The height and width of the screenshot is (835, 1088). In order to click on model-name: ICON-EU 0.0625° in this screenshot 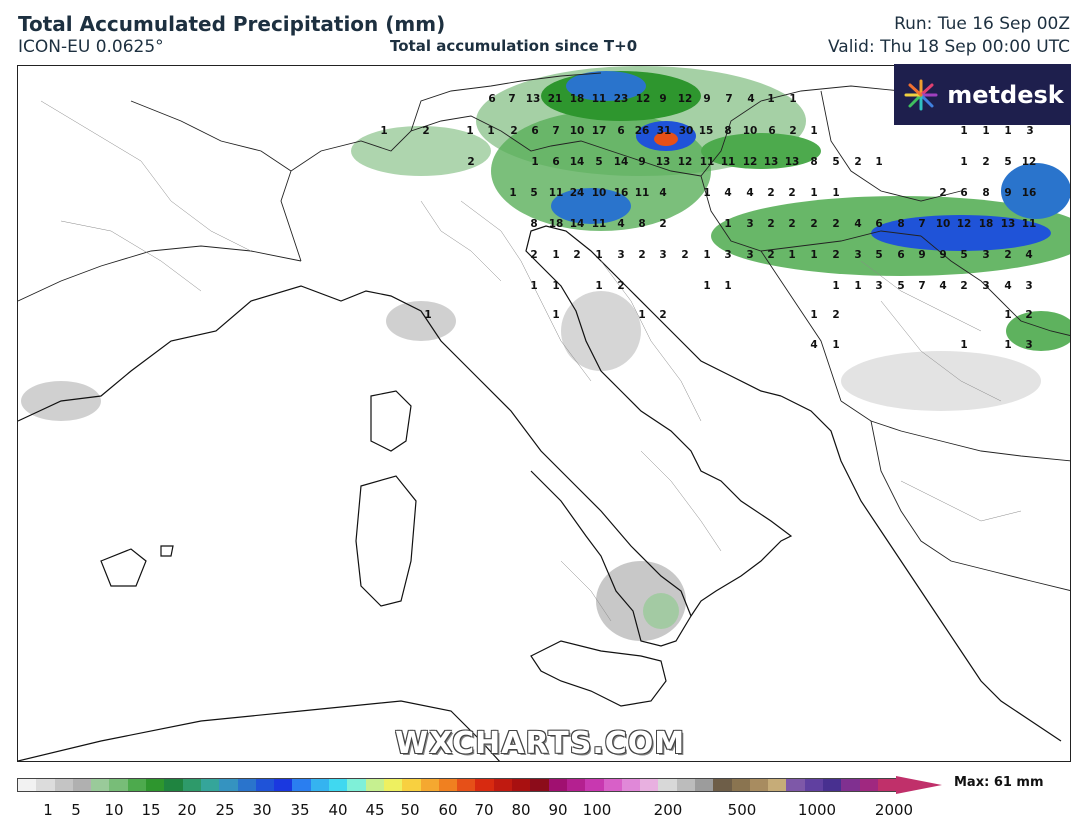, I will do `click(91, 47)`.